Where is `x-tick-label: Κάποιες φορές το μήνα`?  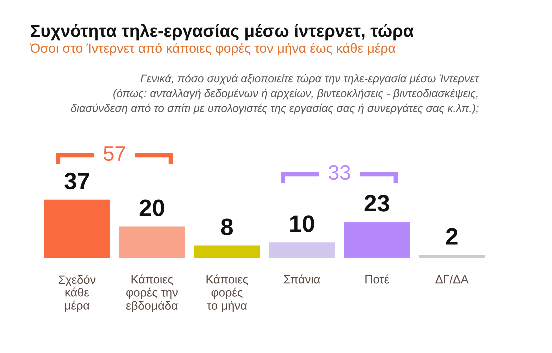
x-tick-label: Κάποιες φορές το μήνα is located at coordinates (227, 293).